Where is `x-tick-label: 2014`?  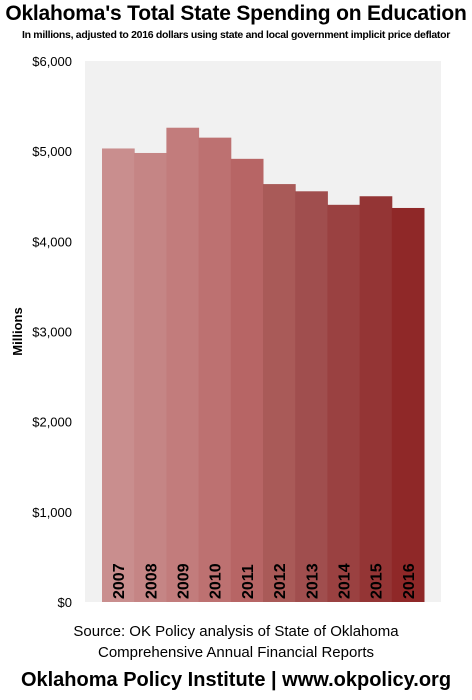 x-tick-label: 2014 is located at coordinates (345, 581).